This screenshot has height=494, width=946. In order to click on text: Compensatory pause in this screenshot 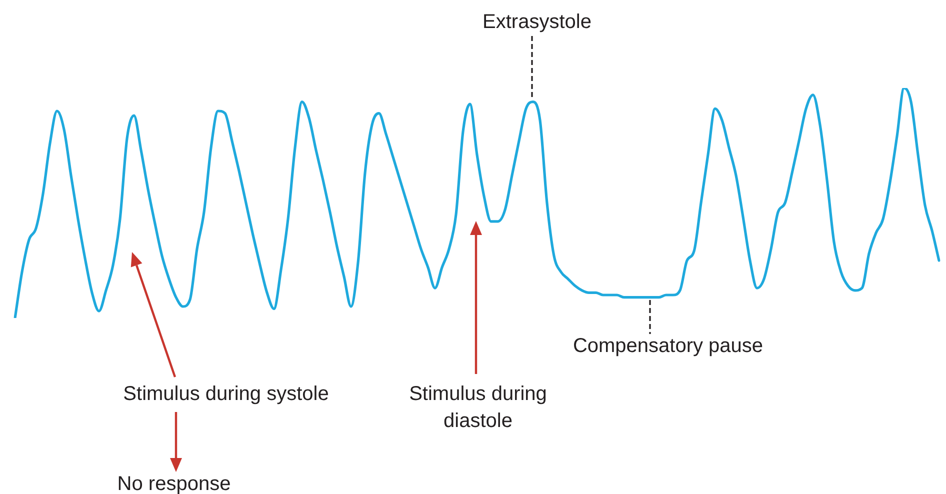, I will do `click(668, 346)`.